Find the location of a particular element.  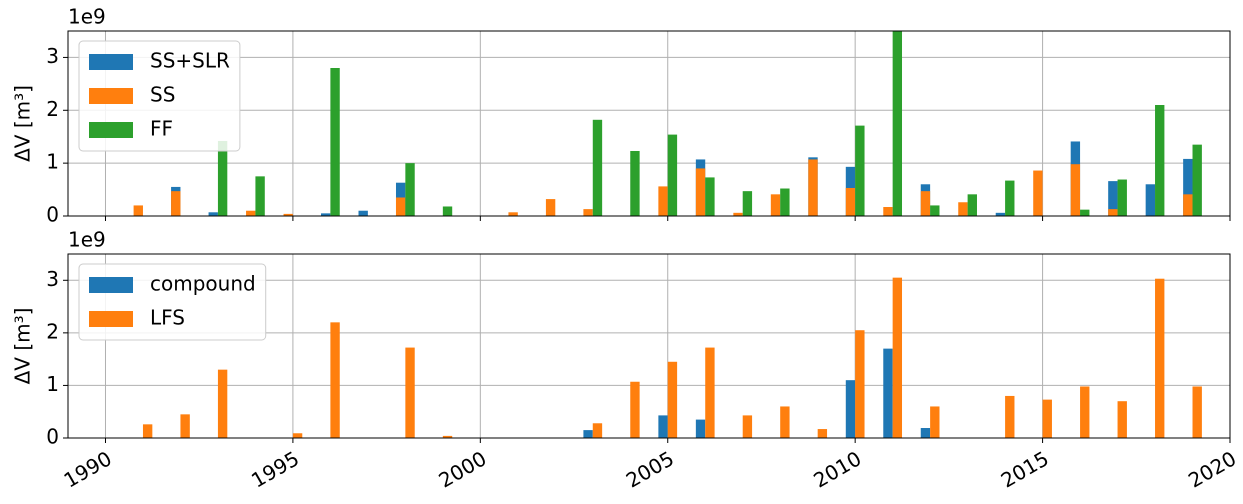

x-tick-label: 2000 is located at coordinates (462, 469).